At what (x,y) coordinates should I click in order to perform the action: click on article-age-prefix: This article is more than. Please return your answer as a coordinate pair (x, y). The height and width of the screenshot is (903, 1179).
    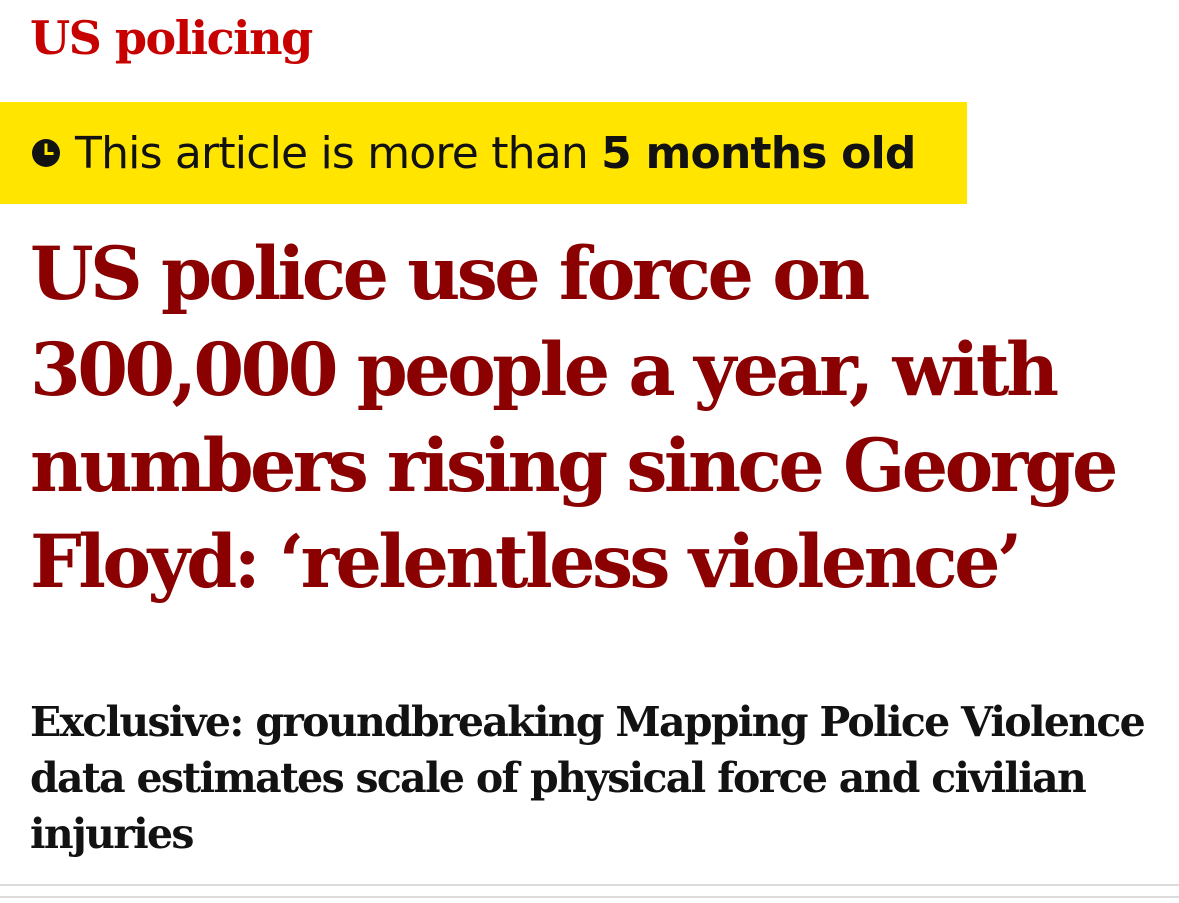
    Looking at the image, I should click on (338, 153).